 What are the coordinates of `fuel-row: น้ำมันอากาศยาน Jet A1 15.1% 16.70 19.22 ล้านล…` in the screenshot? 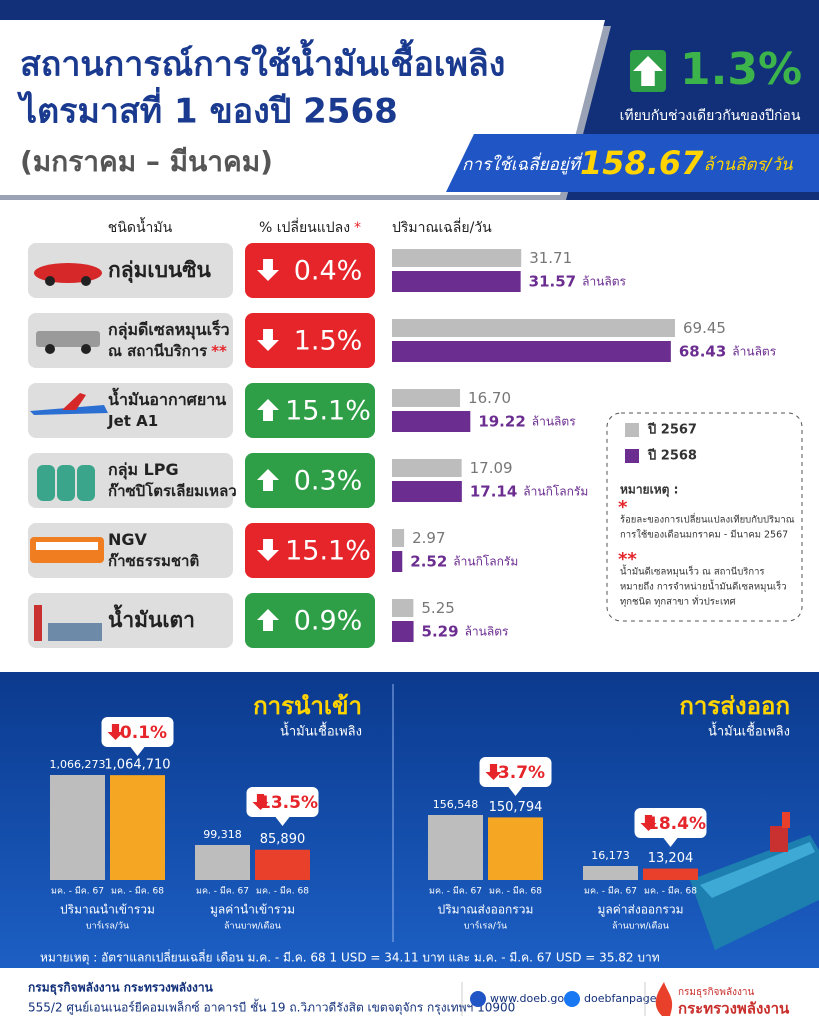 It's located at (302, 410).